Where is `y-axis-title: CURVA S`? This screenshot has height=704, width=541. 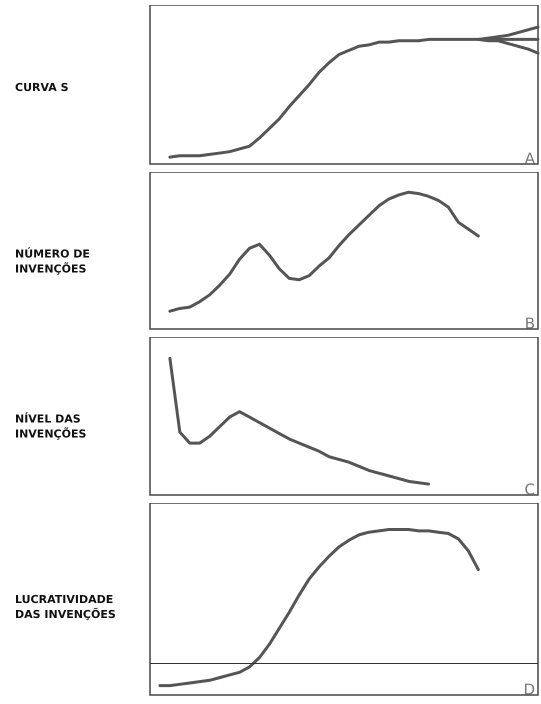
y-axis-title: CURVA S is located at coordinates (42, 87).